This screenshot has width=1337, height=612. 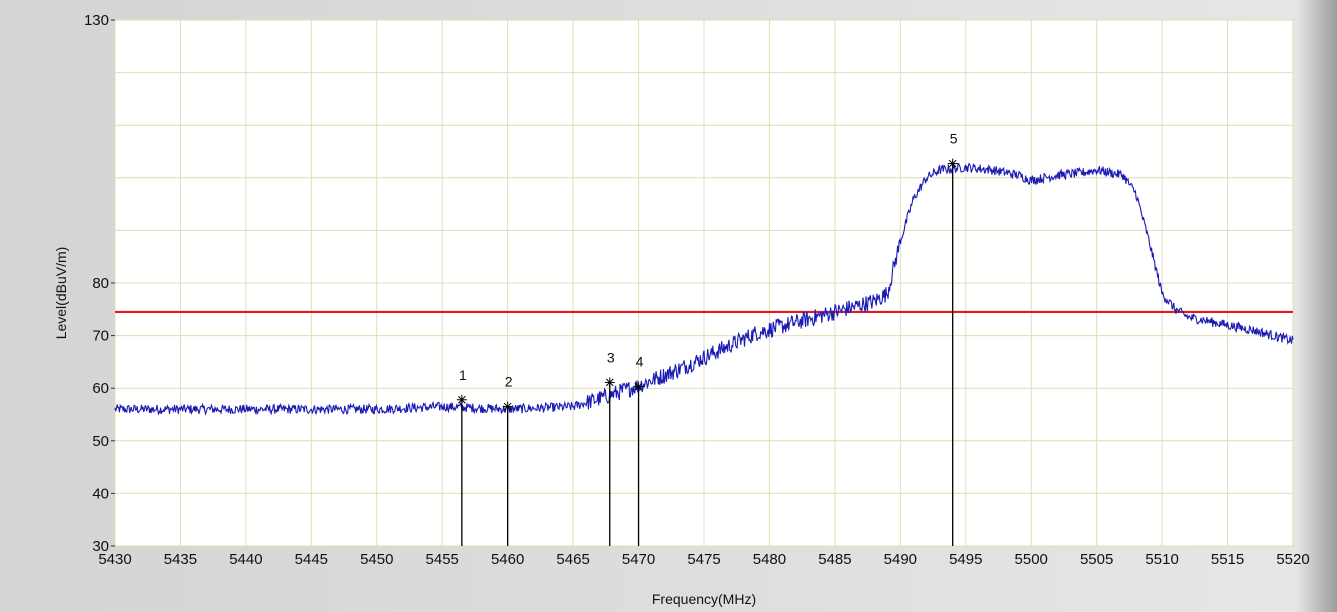 I want to click on y-tick-label: 70, so click(x=100, y=336).